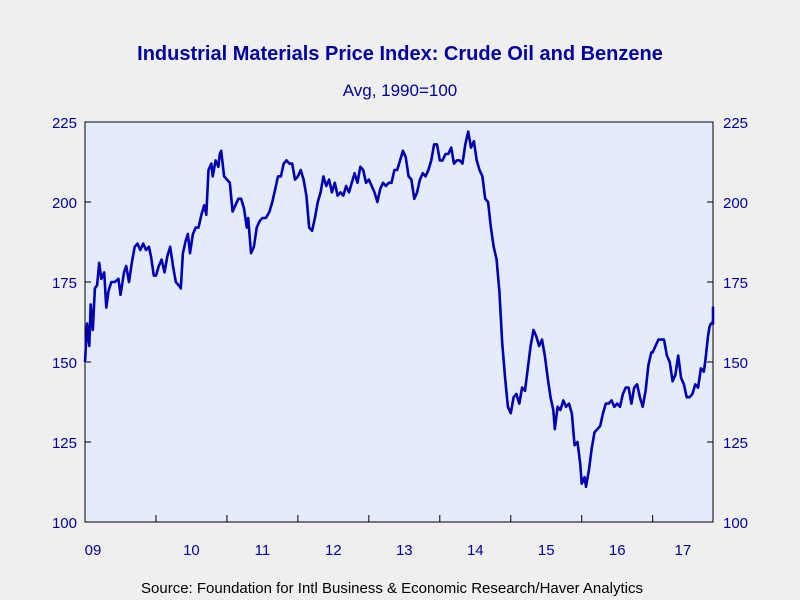 This screenshot has height=600, width=800. What do you see at coordinates (64, 123) in the screenshot?
I see `y-tick-label-left: 225` at bounding box center [64, 123].